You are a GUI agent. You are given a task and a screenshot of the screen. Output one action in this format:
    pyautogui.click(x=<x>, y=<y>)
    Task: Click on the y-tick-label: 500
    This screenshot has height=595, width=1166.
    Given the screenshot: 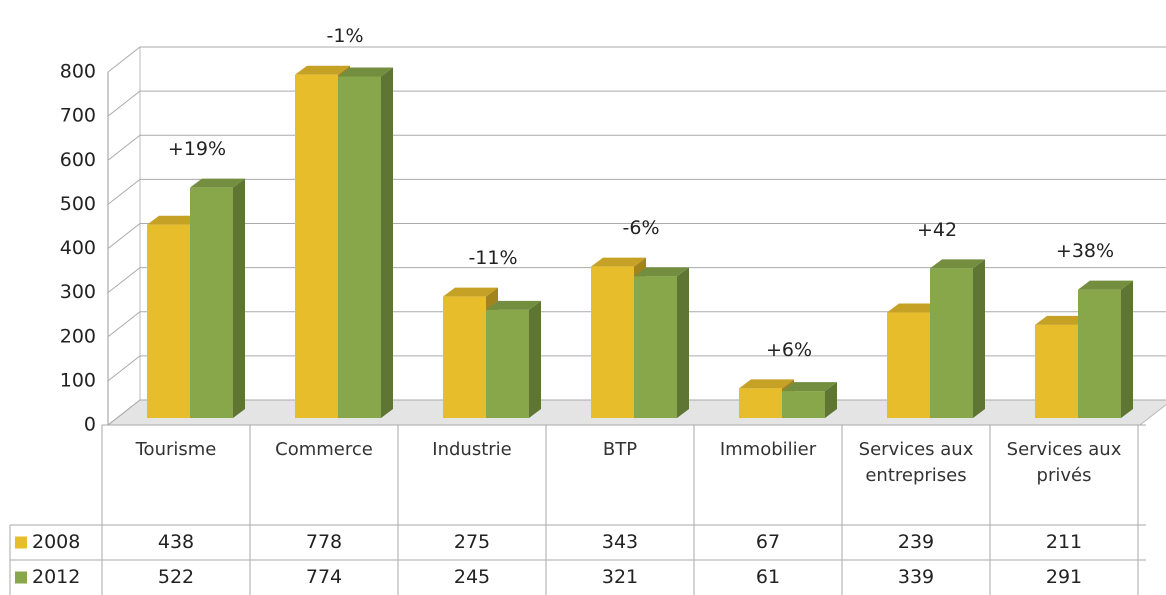 What is the action you would take?
    pyautogui.click(x=78, y=204)
    